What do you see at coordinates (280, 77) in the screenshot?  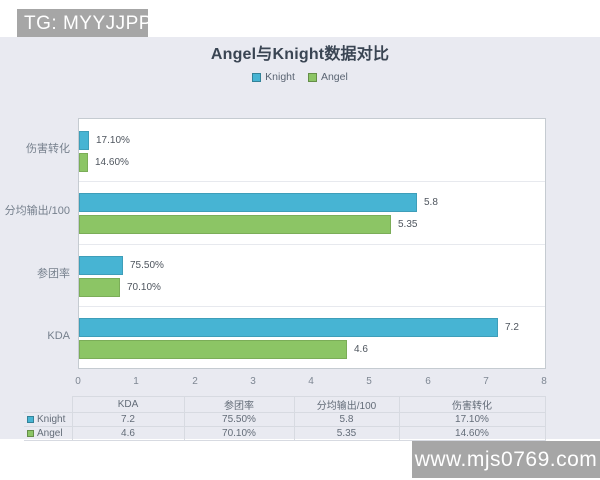 I see `legend-label-knight: Knight` at bounding box center [280, 77].